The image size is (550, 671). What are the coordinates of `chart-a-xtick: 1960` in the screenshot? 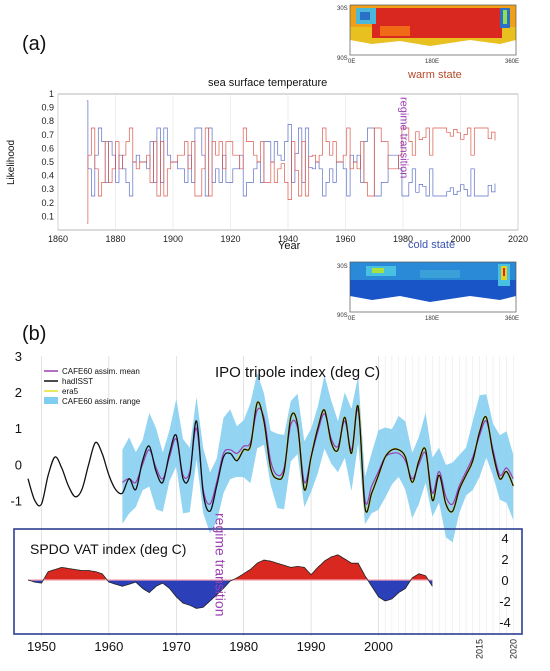 It's located at (345, 239).